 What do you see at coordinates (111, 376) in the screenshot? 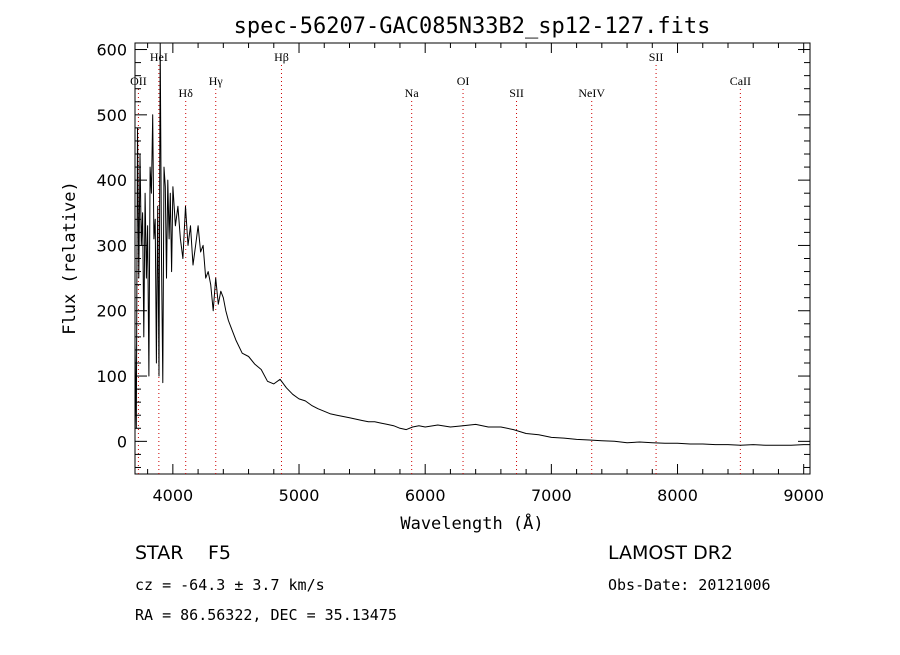
I see `y-tick-label: 100` at bounding box center [111, 376].